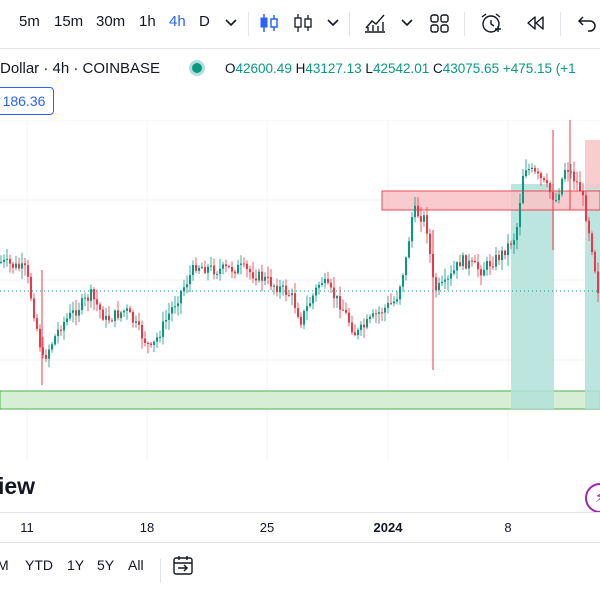 The height and width of the screenshot is (601, 600). What do you see at coordinates (587, 23) in the screenshot?
I see `undo-icon` at bounding box center [587, 23].